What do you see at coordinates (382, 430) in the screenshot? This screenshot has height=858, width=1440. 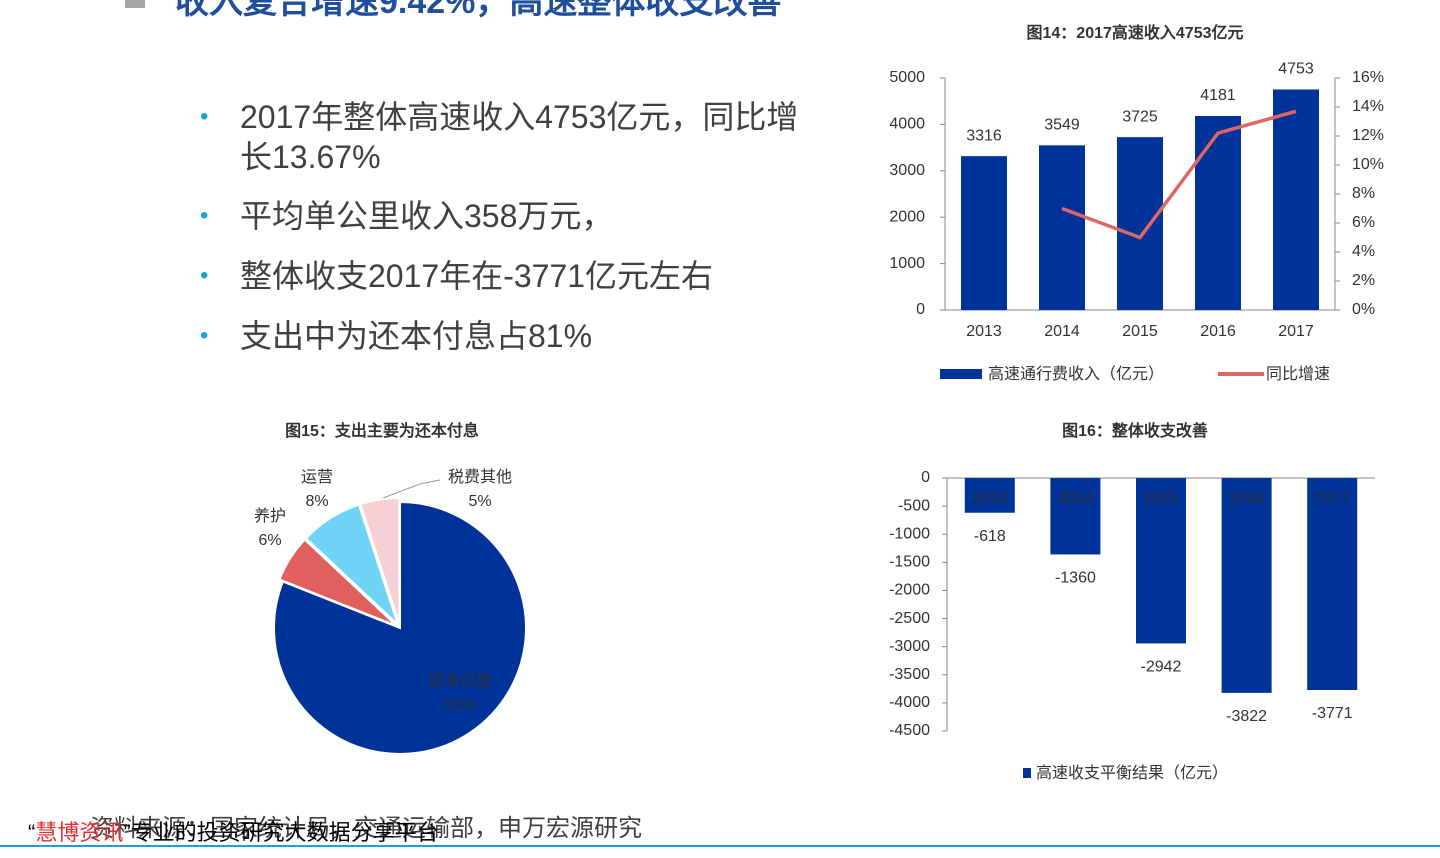 I see `chart-title: 图15：支出主要为还本付息` at bounding box center [382, 430].